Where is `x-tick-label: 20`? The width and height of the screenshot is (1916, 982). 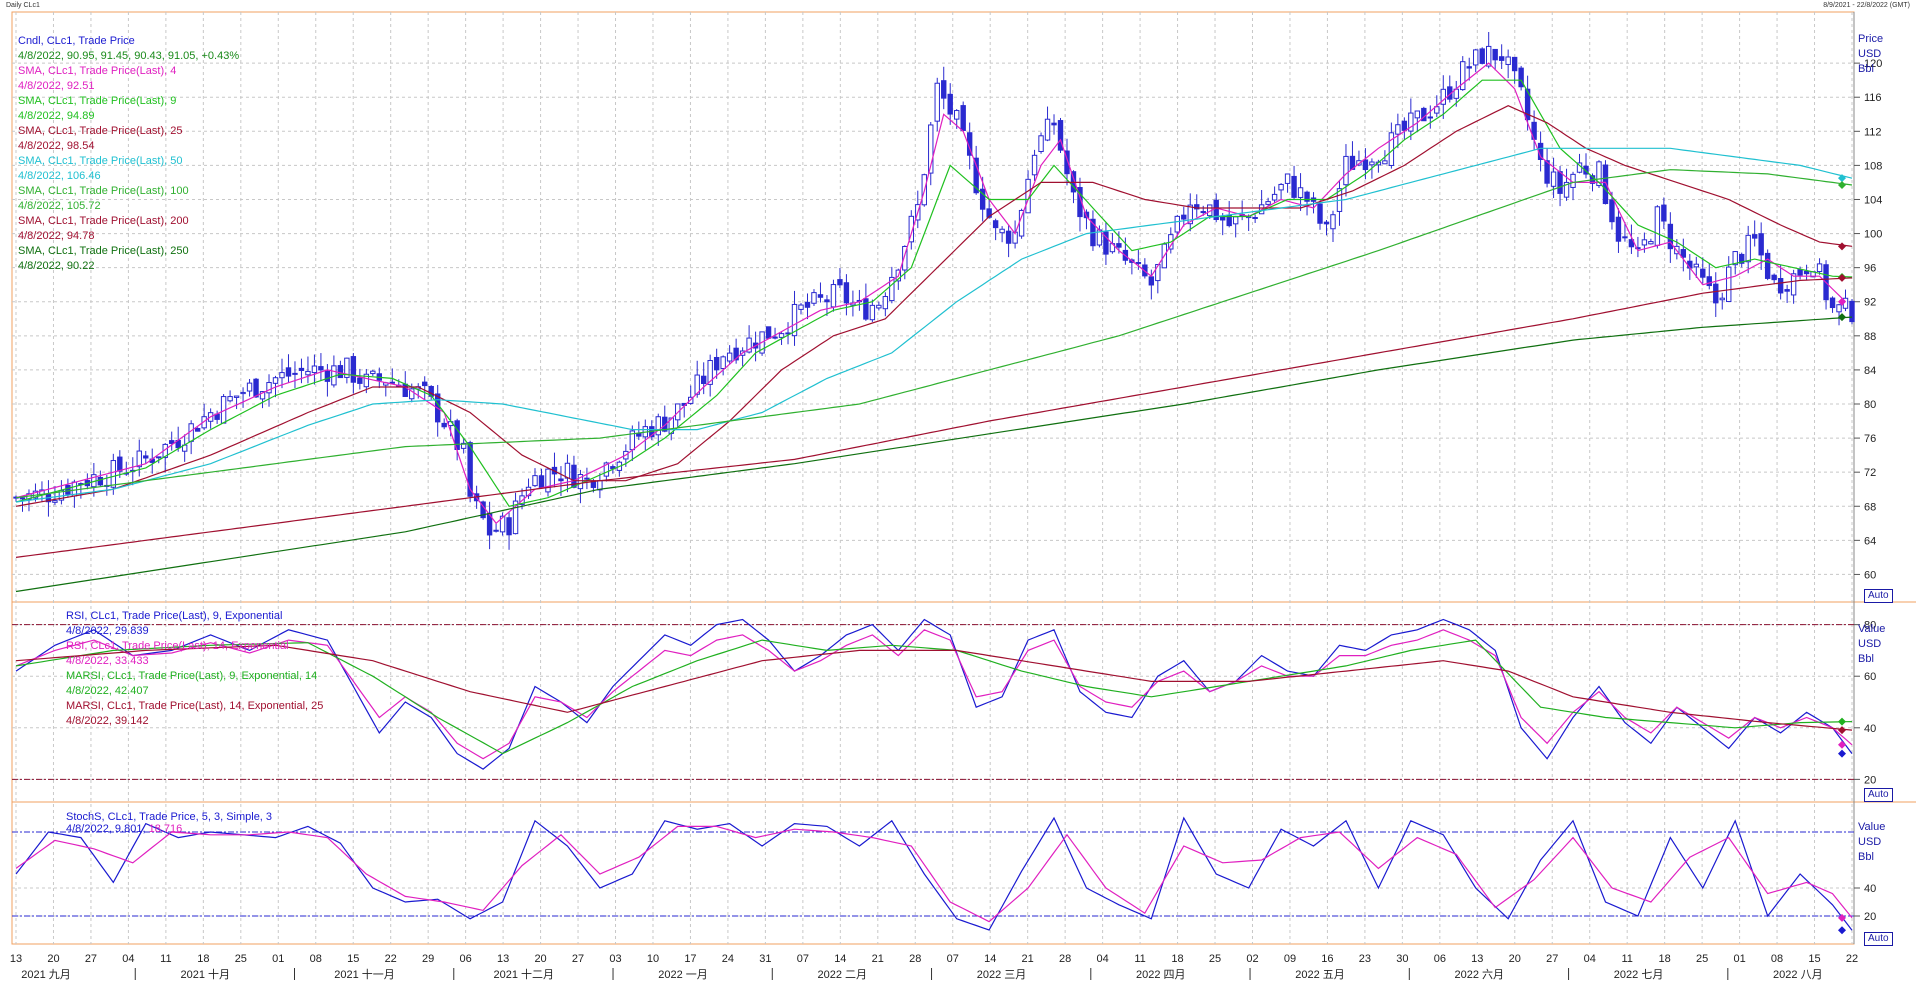 x-tick-label: 20 is located at coordinates (1515, 959).